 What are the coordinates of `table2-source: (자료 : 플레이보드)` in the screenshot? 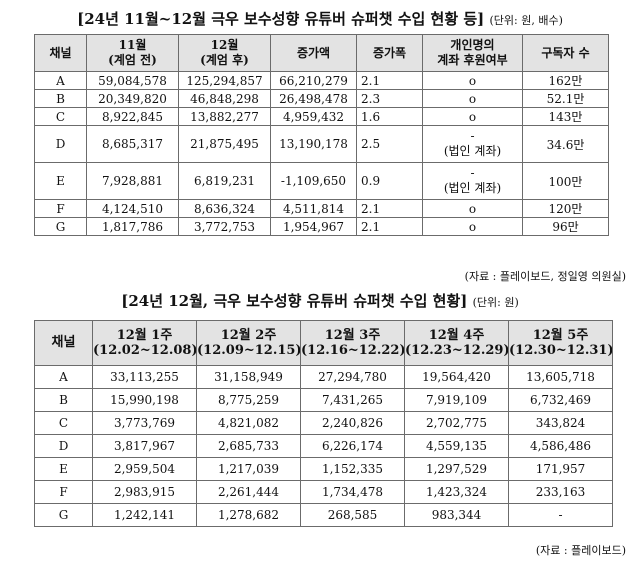 It's located at (580, 550).